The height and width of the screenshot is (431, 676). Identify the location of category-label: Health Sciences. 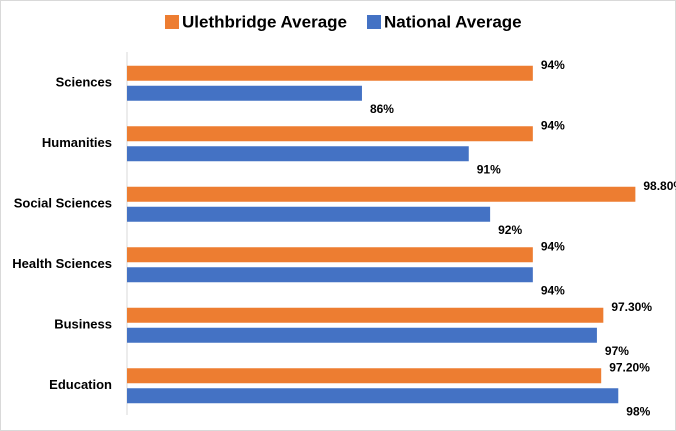
(62, 263).